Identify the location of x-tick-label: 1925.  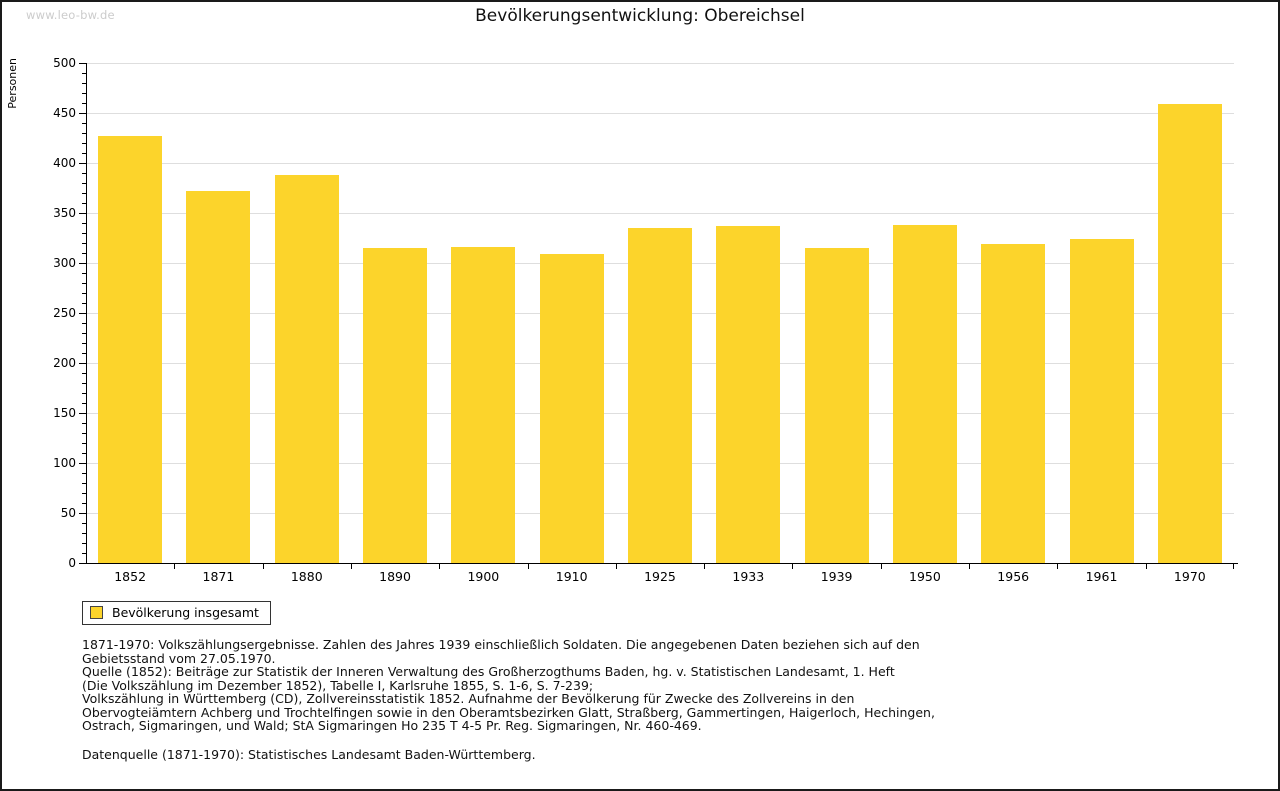
(660, 576).